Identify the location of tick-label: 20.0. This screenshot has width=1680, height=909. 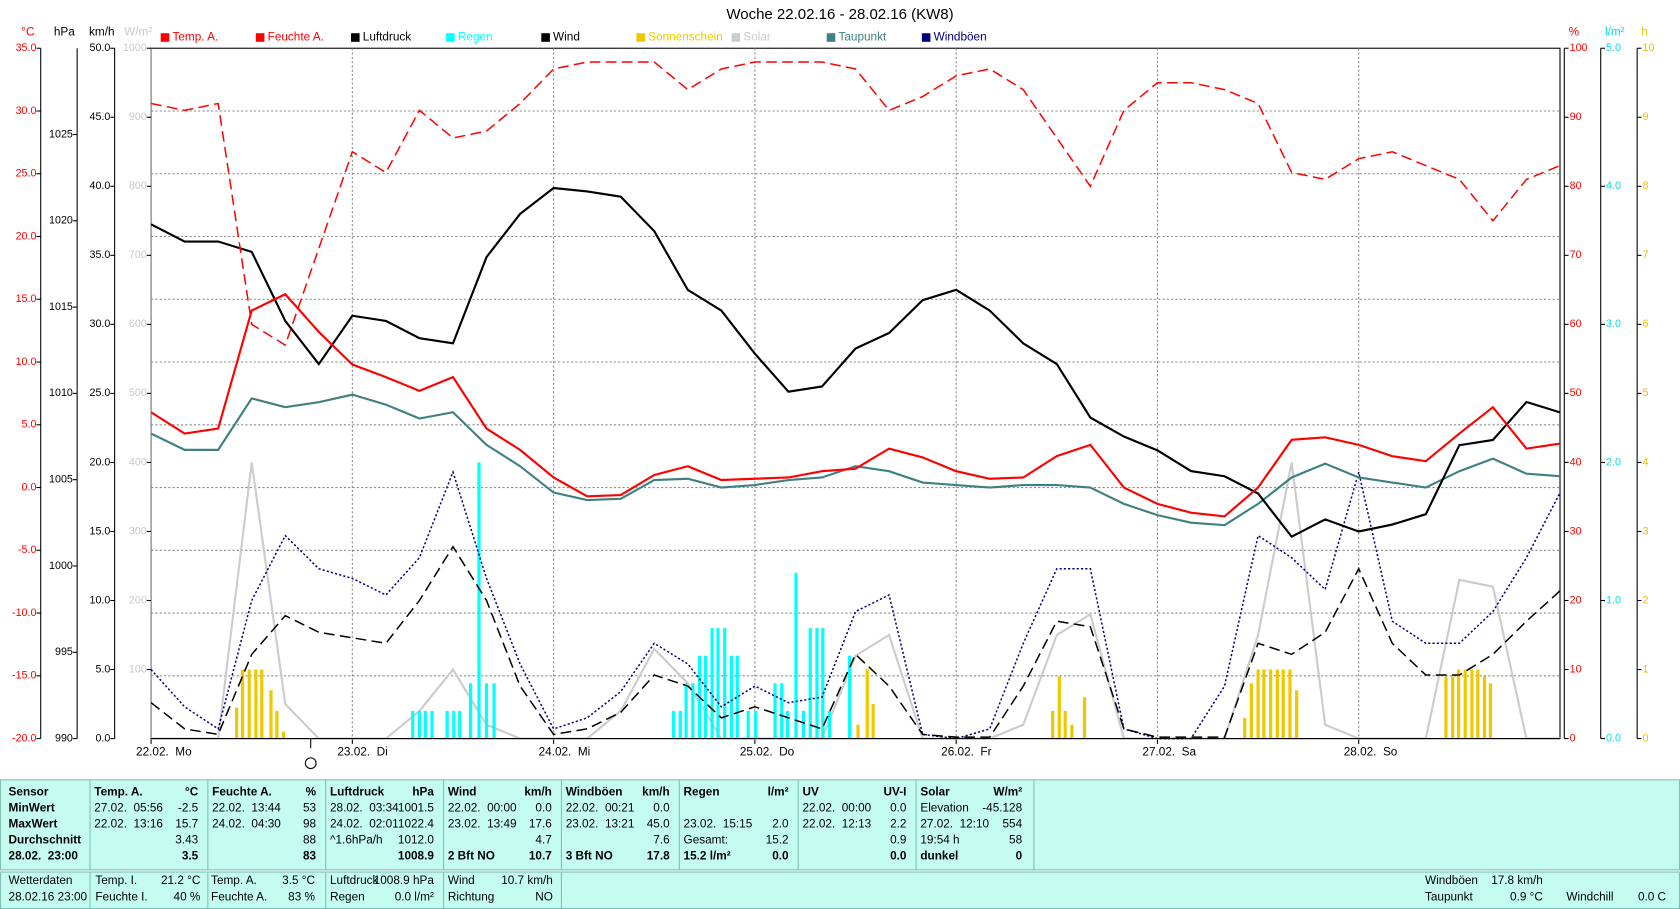
(100, 462).